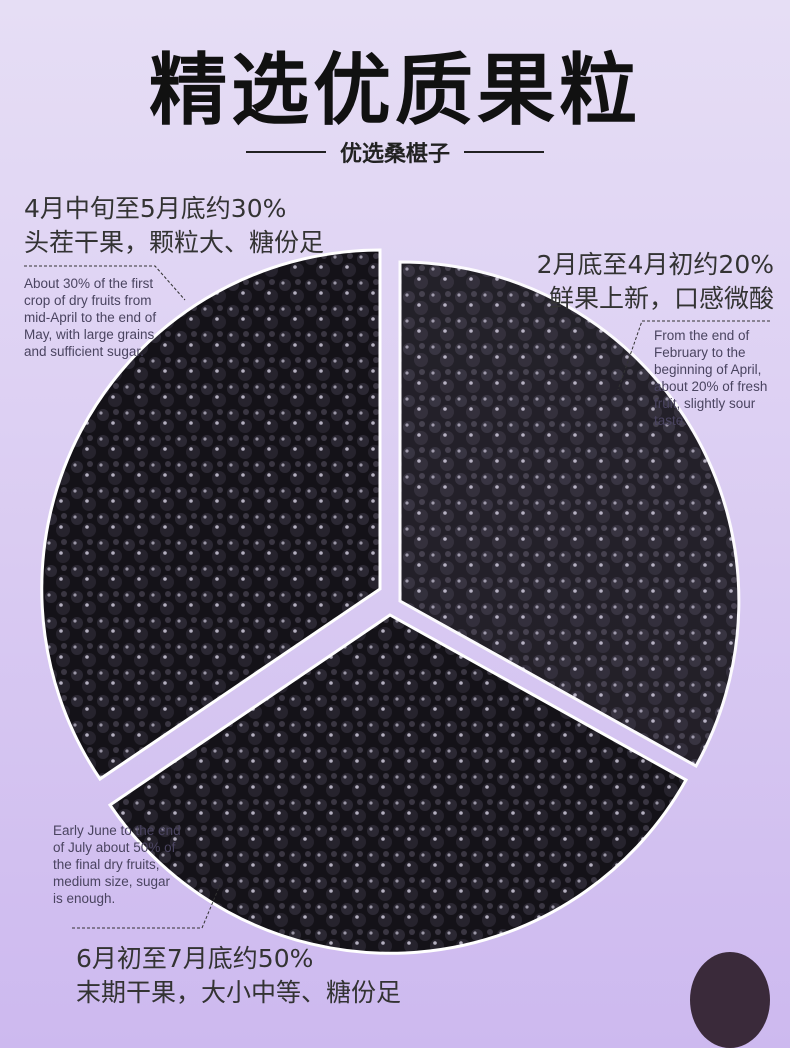 This screenshot has width=790, height=1048. What do you see at coordinates (655, 282) in the screenshot?
I see `segment-2-heading: 2月底至4月初约20% 鲜果上新，口感微酸` at bounding box center [655, 282].